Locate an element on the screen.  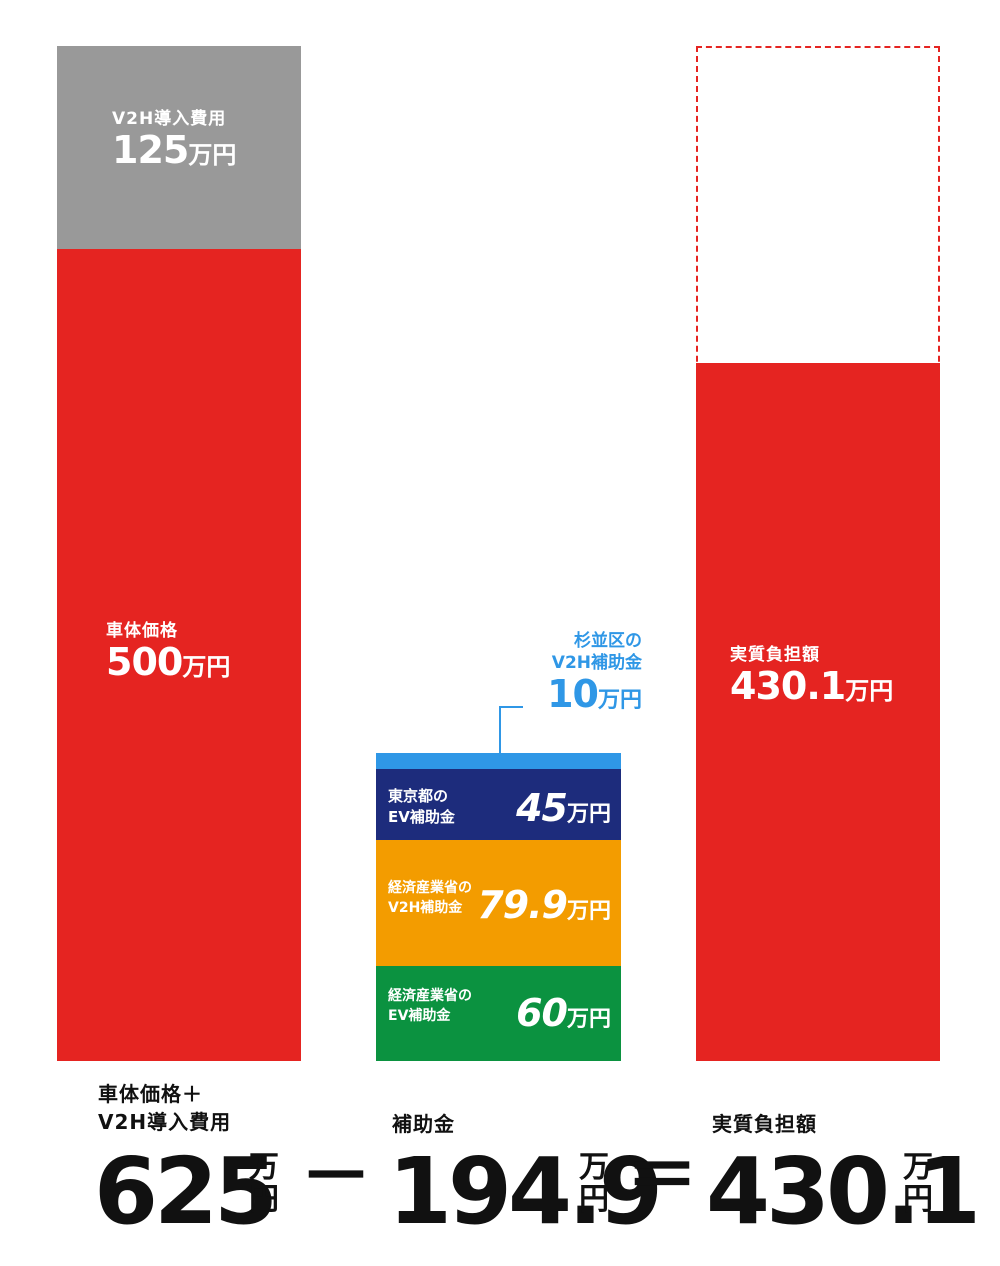
bar-segment-v2h-cost is located at coordinates (179, 147).